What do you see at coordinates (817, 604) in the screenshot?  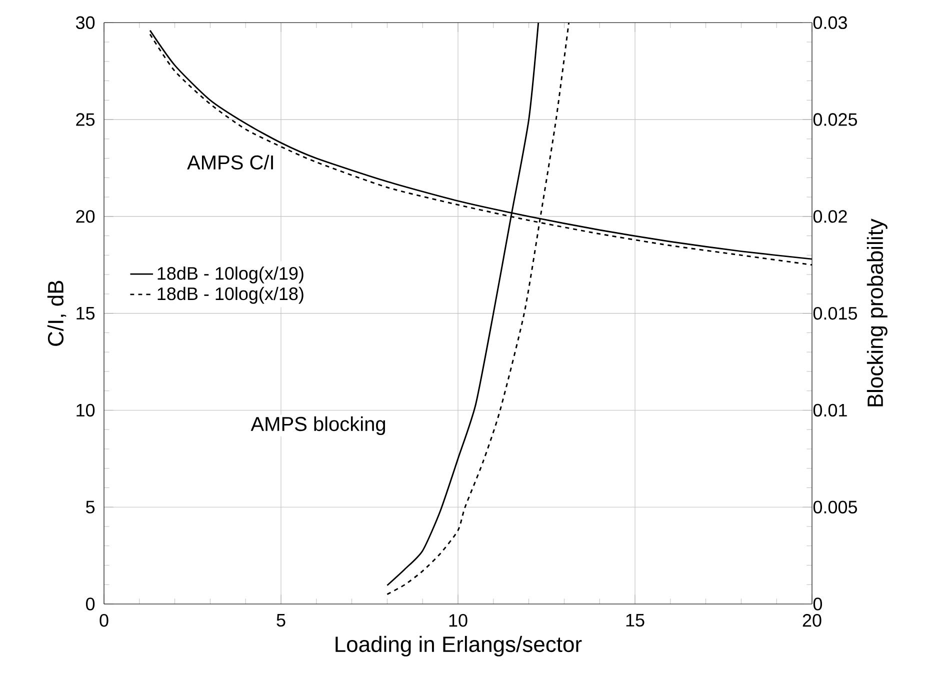 I see `y2-tick-label: 0` at bounding box center [817, 604].